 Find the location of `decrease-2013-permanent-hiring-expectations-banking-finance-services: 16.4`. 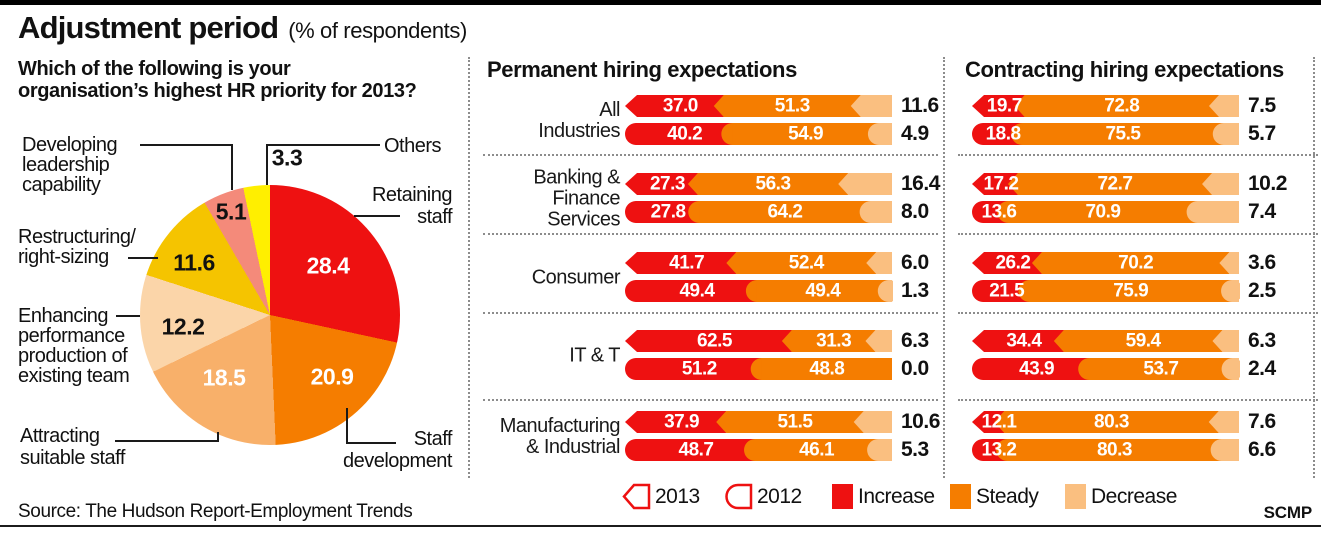

decrease-2013-permanent-hiring-expectations-banking-finance-services: 16.4 is located at coordinates (920, 183).